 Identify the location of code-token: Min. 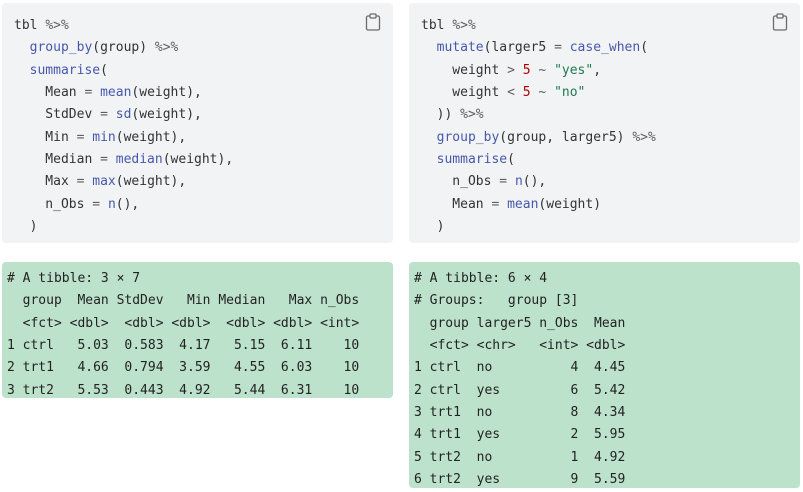
(45, 137).